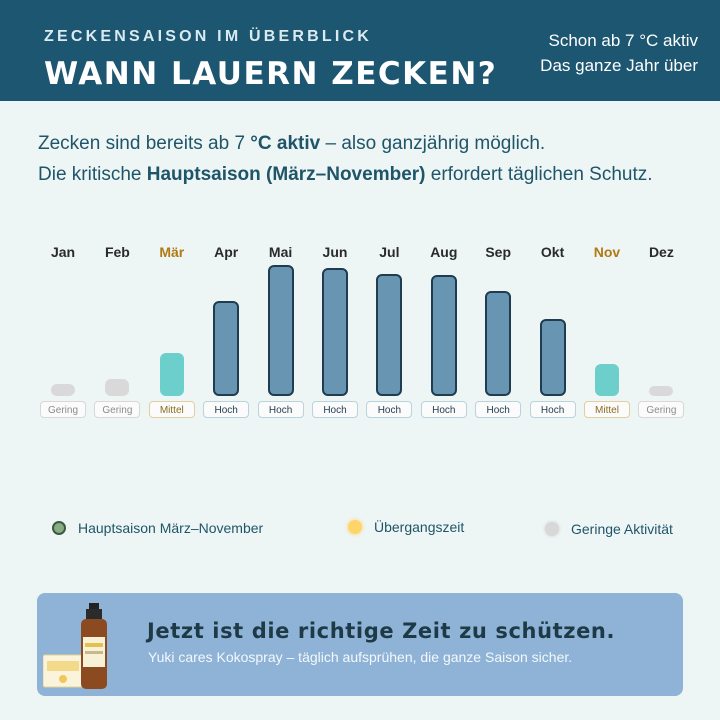  I want to click on activity-bar-jan, so click(63, 390).